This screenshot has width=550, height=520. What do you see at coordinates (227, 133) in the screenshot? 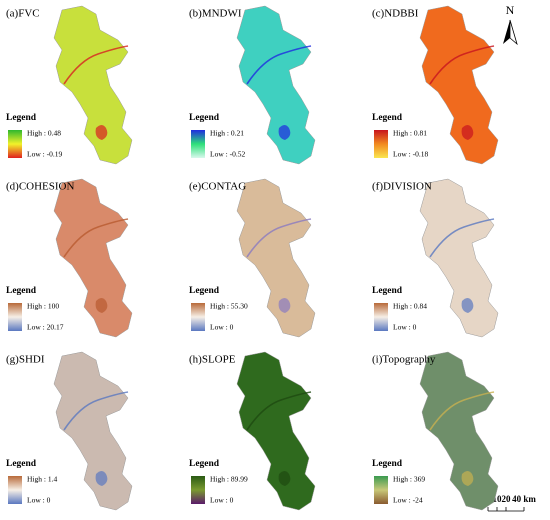
I see `legend-high: High : 0.21` at bounding box center [227, 133].